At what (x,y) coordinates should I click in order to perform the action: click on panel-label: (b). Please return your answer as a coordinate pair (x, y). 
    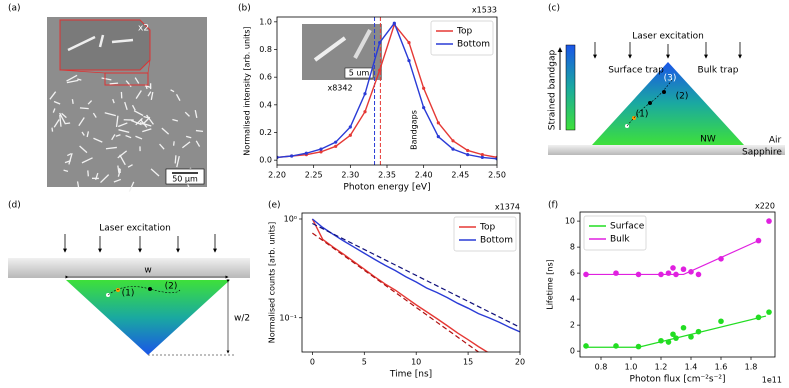
    Looking at the image, I should click on (244, 9).